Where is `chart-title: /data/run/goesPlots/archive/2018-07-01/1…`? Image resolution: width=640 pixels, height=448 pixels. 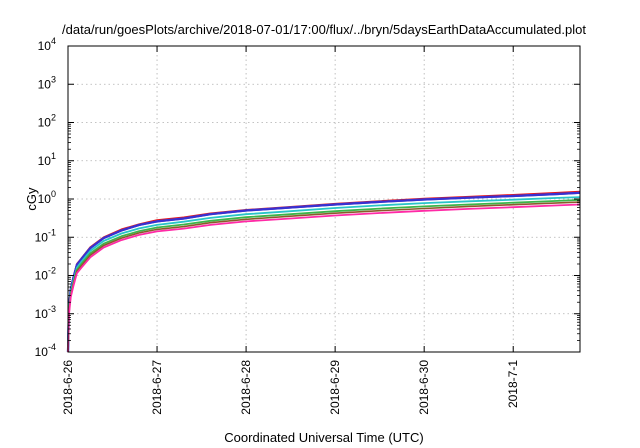 chart-title: /data/run/goesPlots/archive/2018-07-01/1… is located at coordinates (324, 29).